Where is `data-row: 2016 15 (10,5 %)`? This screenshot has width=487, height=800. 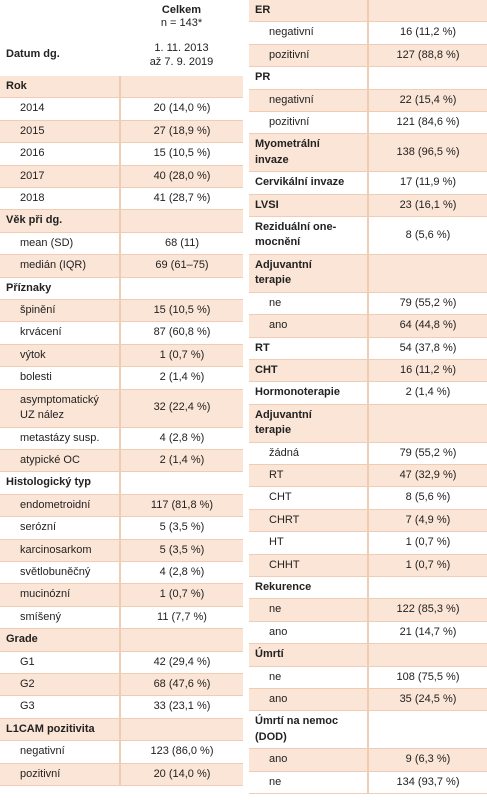
data-row: 2016 15 (10,5 %) is located at coordinates (121, 154).